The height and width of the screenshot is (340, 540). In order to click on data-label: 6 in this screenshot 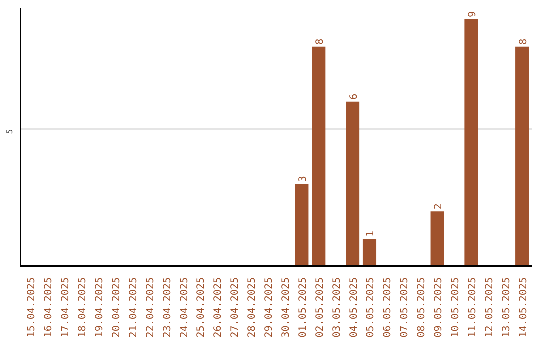, I will do `click(354, 97)`.